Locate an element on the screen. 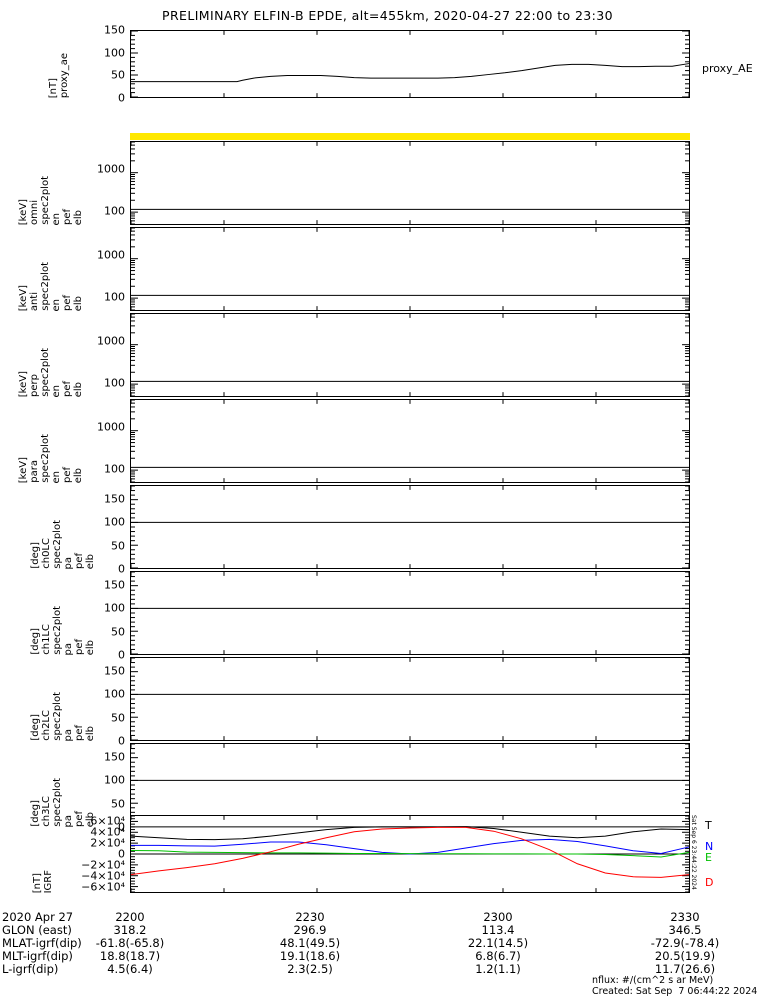 This screenshot has height=1000, width=775. footer-created: Created: Sat Sep 7 06:44:22 2024 is located at coordinates (675, 991).